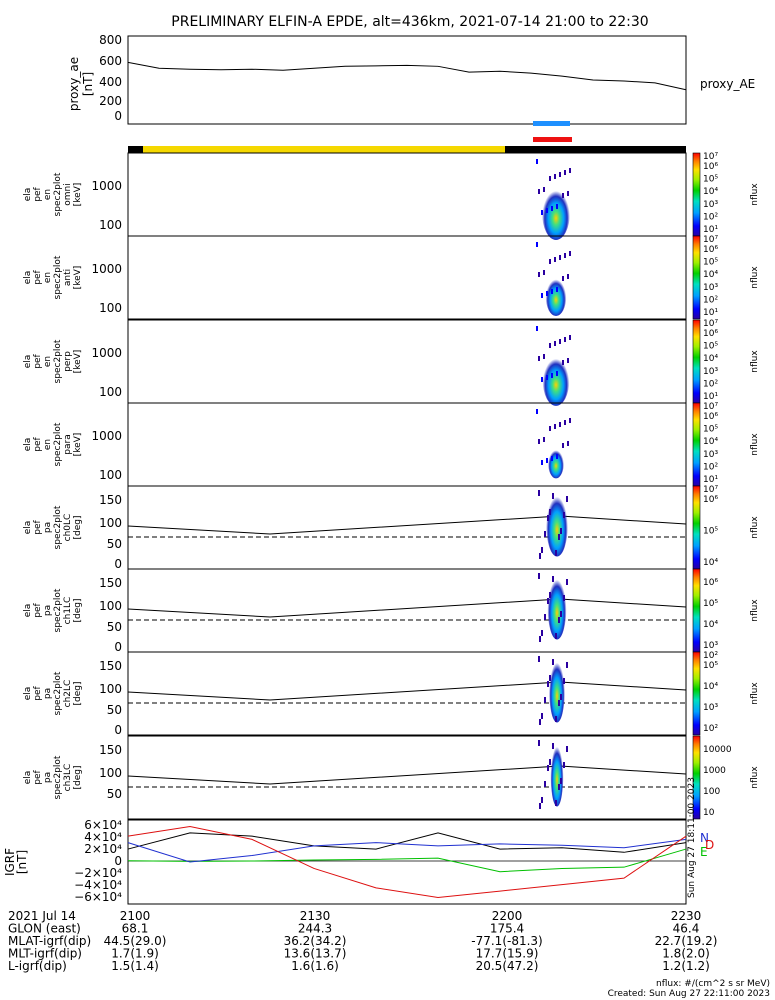 The image size is (775, 1000). What do you see at coordinates (315, 966) in the screenshot?
I see `footer-value: 1.6(1.6)` at bounding box center [315, 966].